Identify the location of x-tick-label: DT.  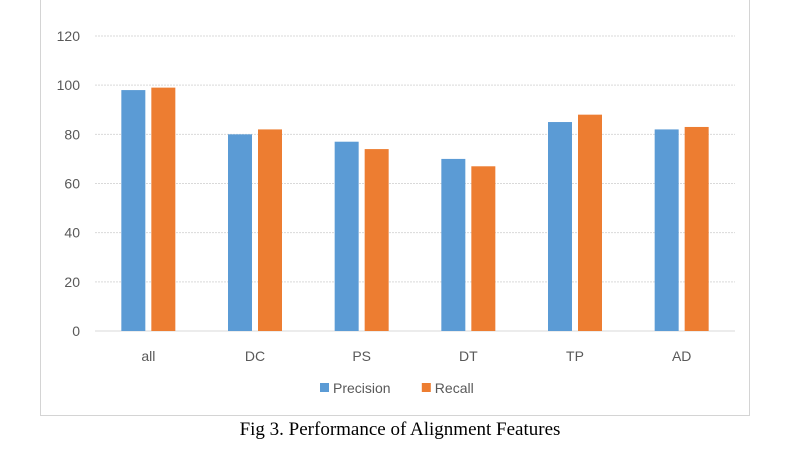
(468, 356).